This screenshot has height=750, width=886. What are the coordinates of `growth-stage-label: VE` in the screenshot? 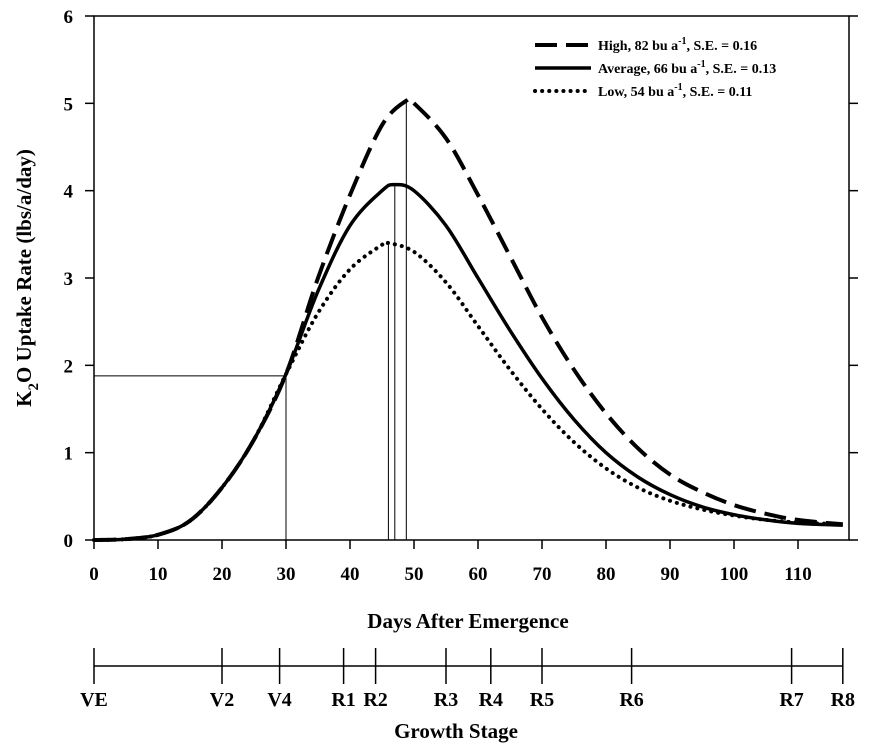 It's located at (94, 700).